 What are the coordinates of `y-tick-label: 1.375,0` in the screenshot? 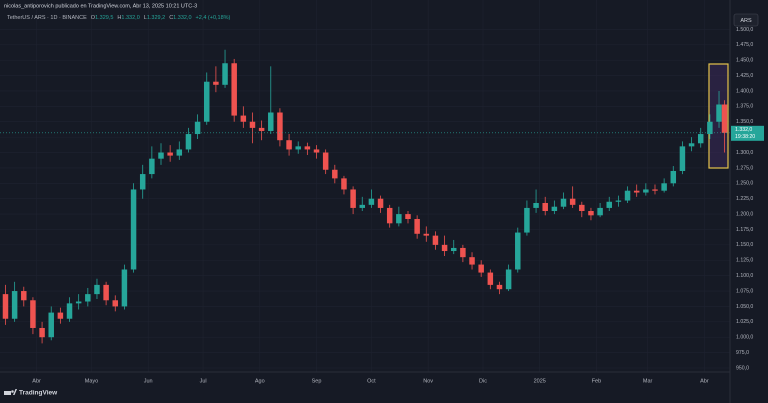 It's located at (744, 107).